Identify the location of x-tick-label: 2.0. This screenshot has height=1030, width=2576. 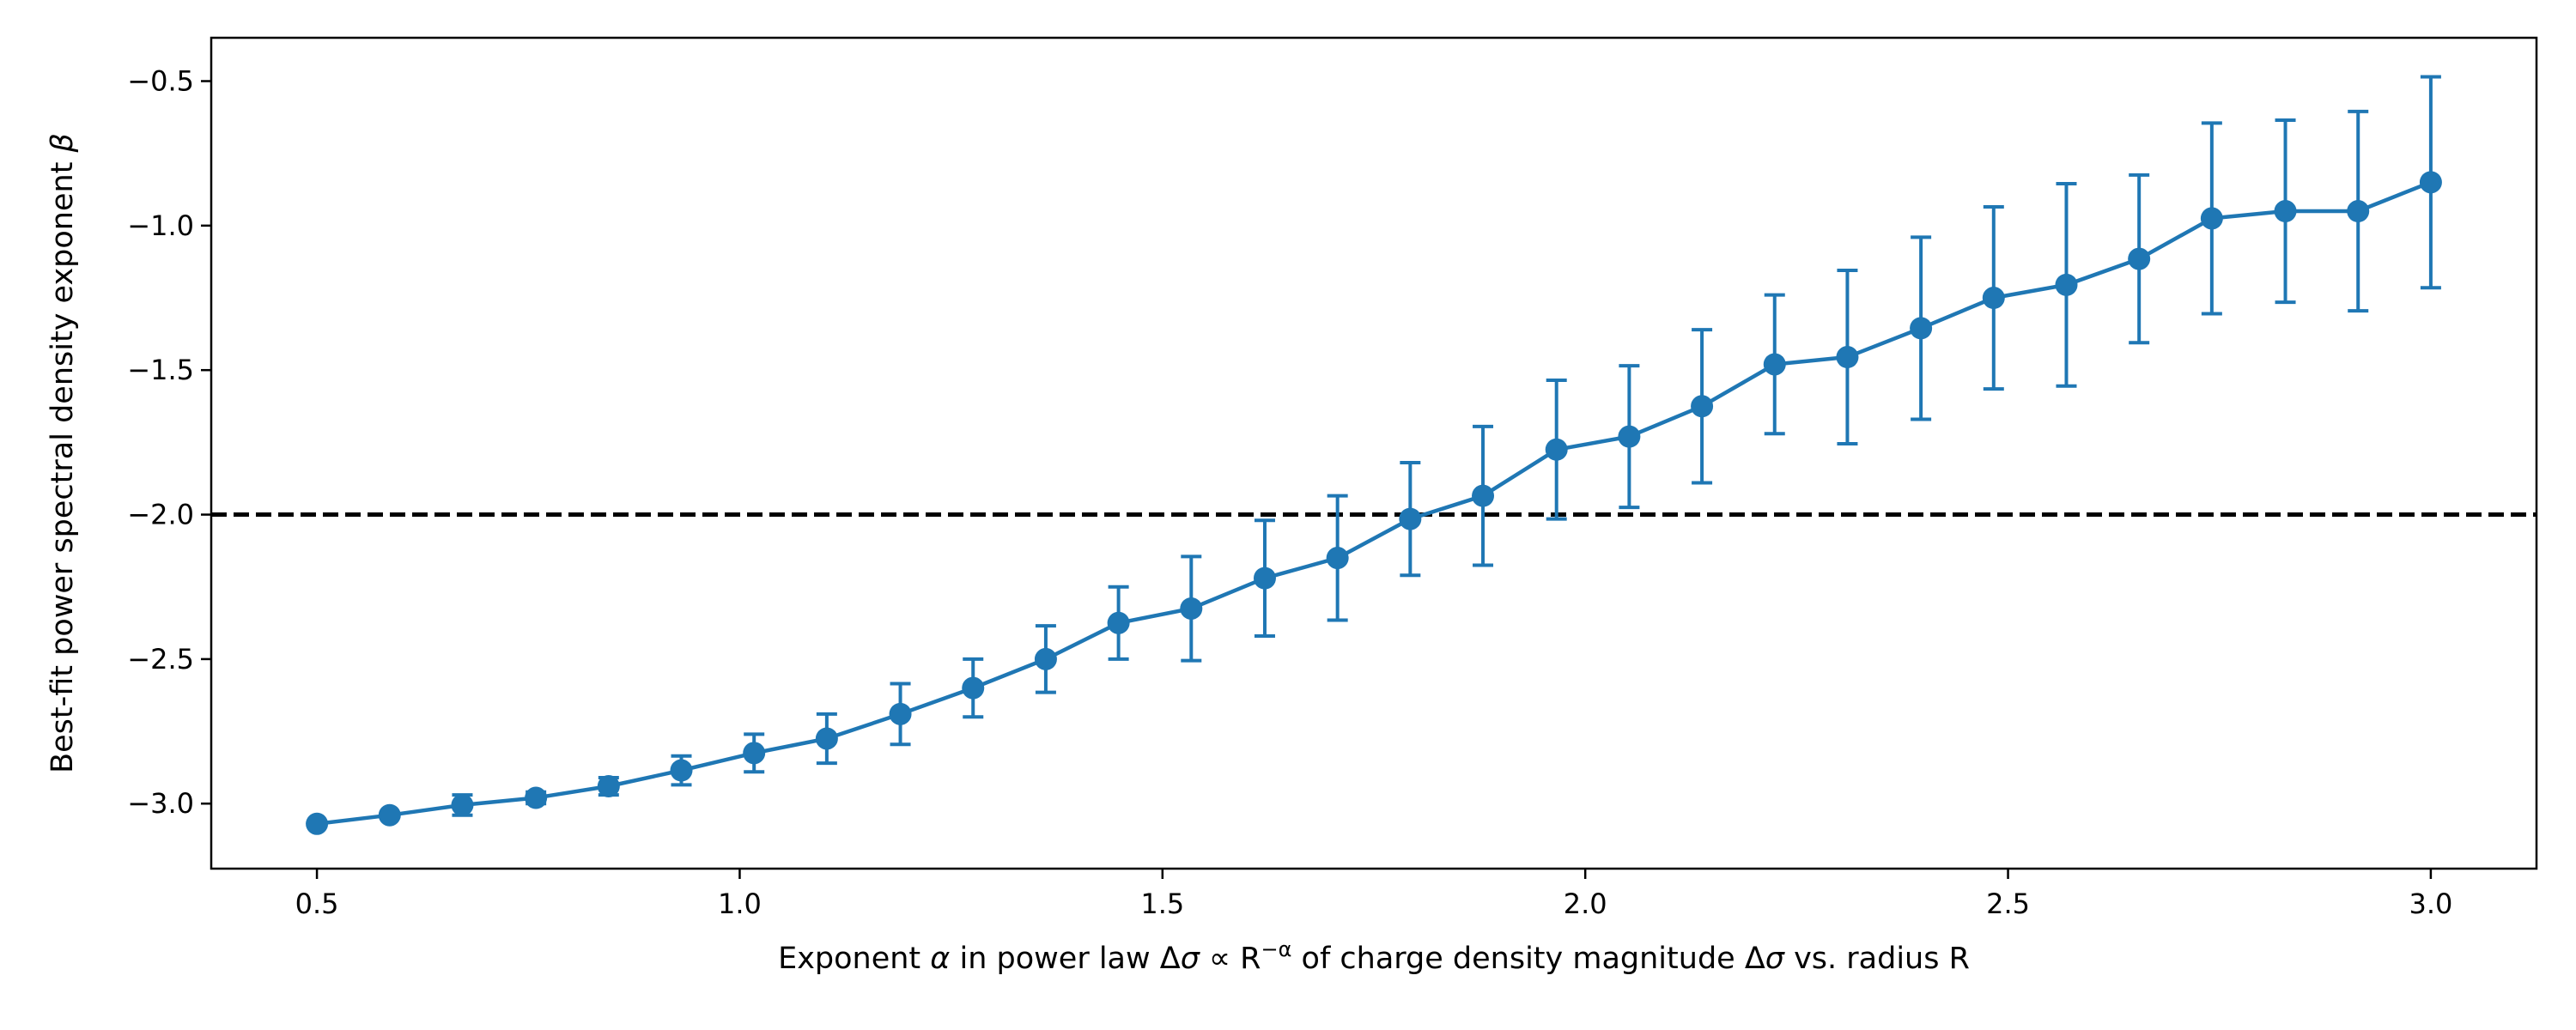
(1586, 904).